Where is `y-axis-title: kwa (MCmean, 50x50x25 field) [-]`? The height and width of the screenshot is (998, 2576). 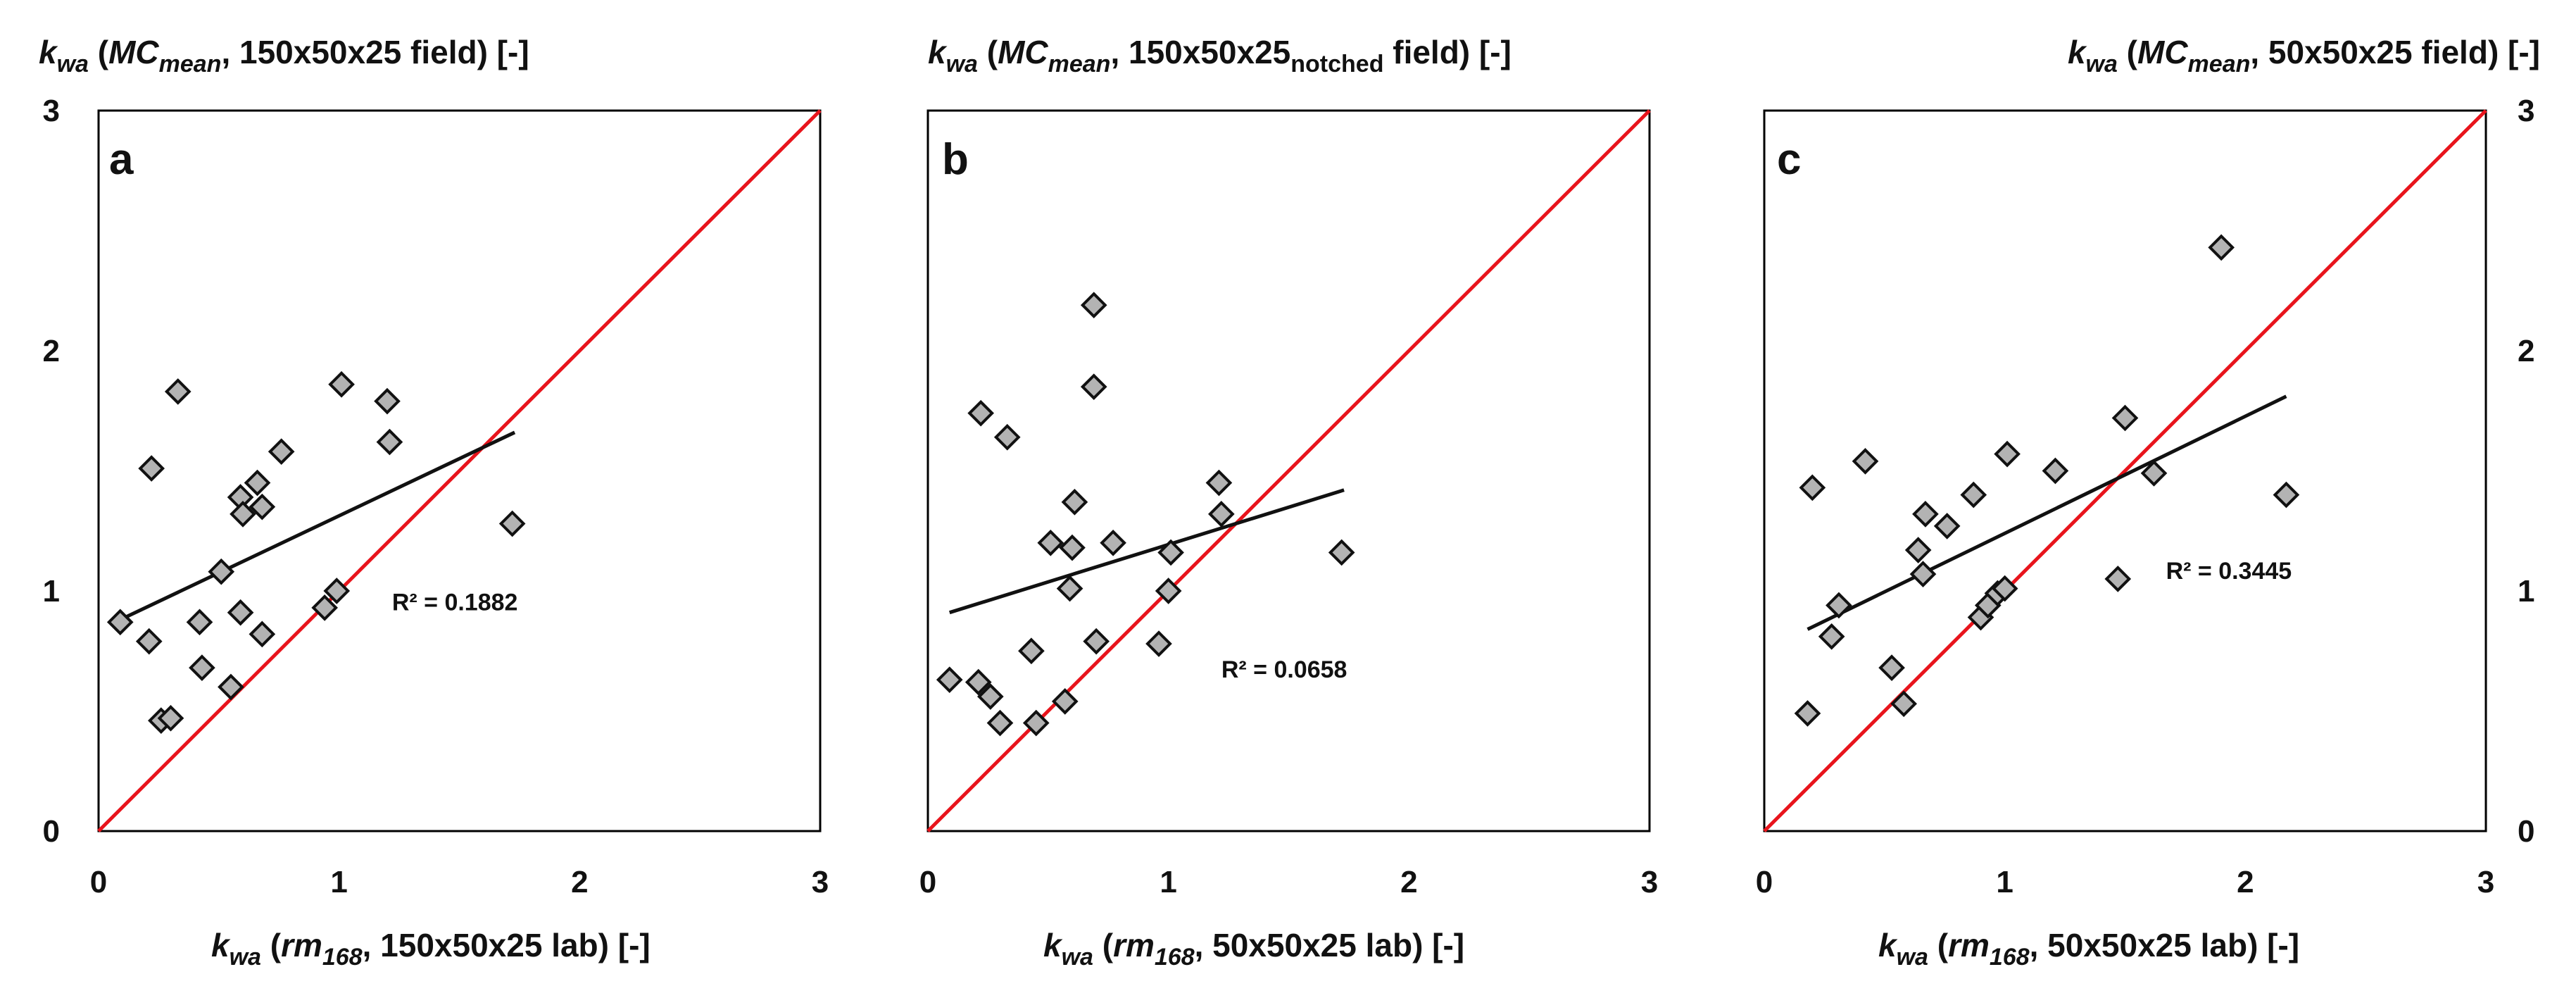
y-axis-title: kwa (MCmean, 50x50x25 field) [-] is located at coordinates (2304, 55).